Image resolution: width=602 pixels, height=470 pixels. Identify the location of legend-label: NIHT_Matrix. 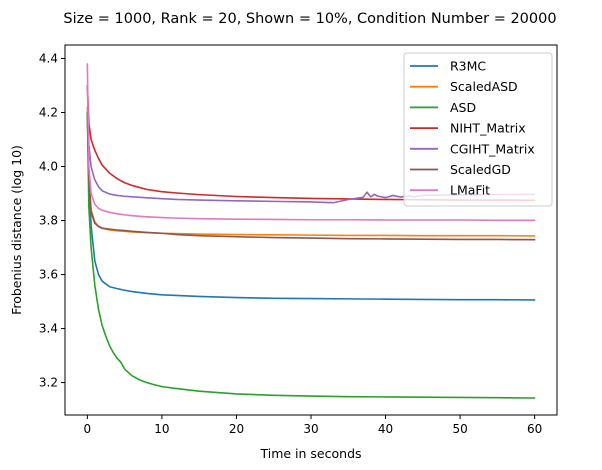
(488, 128).